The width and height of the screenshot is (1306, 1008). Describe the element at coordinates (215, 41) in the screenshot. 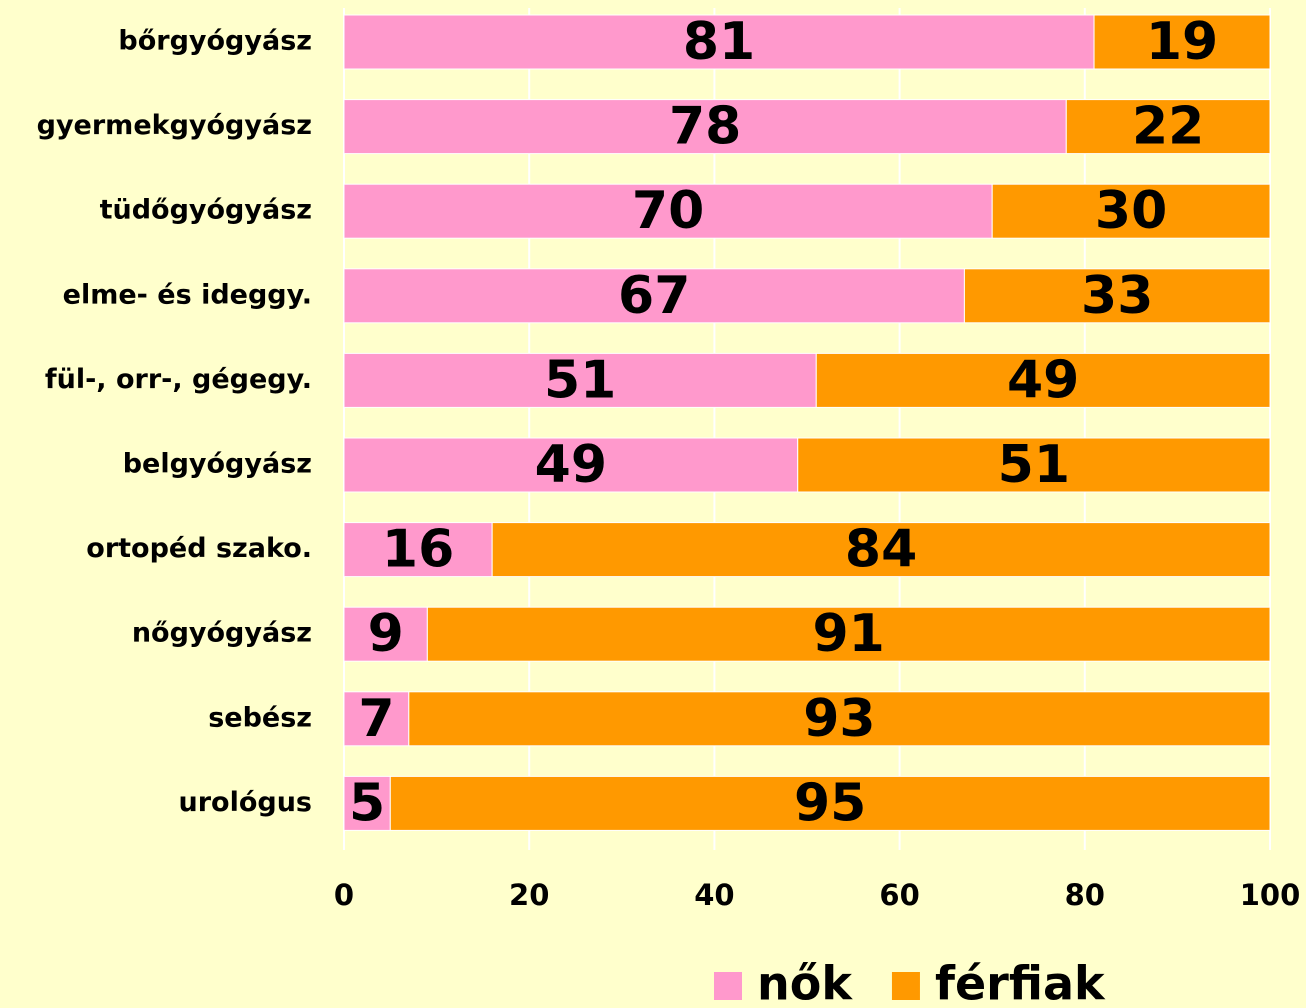

I see `category-label: bőrgyógyász` at that location.